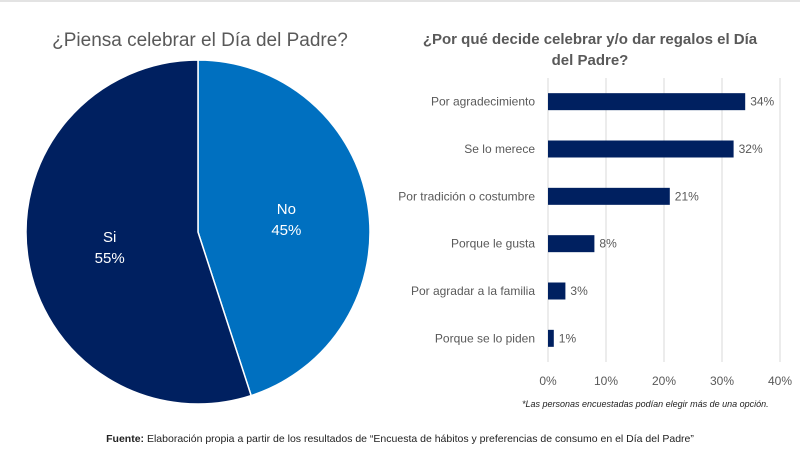 Image resolution: width=800 pixels, height=456 pixels. I want to click on bar-value-label: 32%, so click(751, 149).